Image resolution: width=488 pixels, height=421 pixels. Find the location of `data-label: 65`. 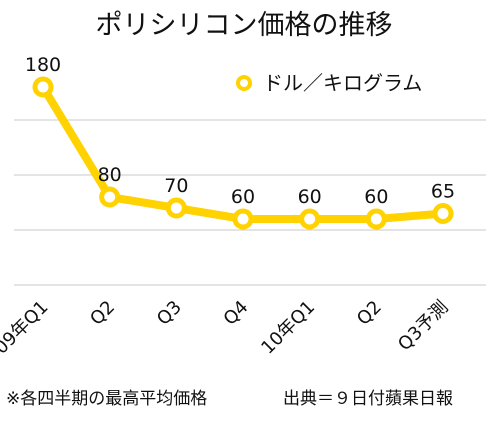

data-label: 65 is located at coordinates (443, 192).